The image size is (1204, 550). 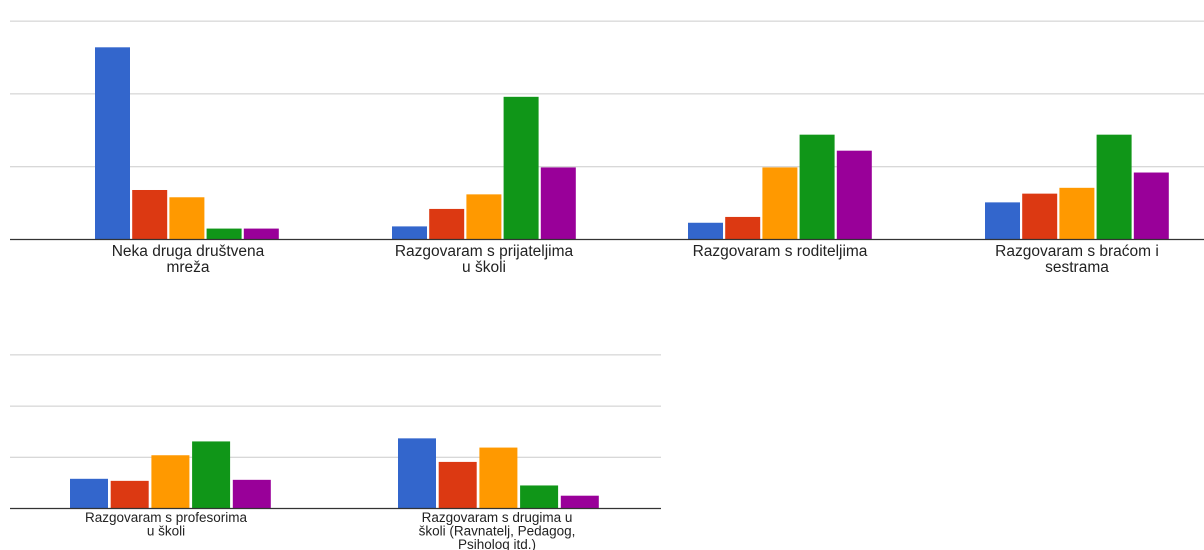 I want to click on bar-group6-series3, so click(x=498, y=478).